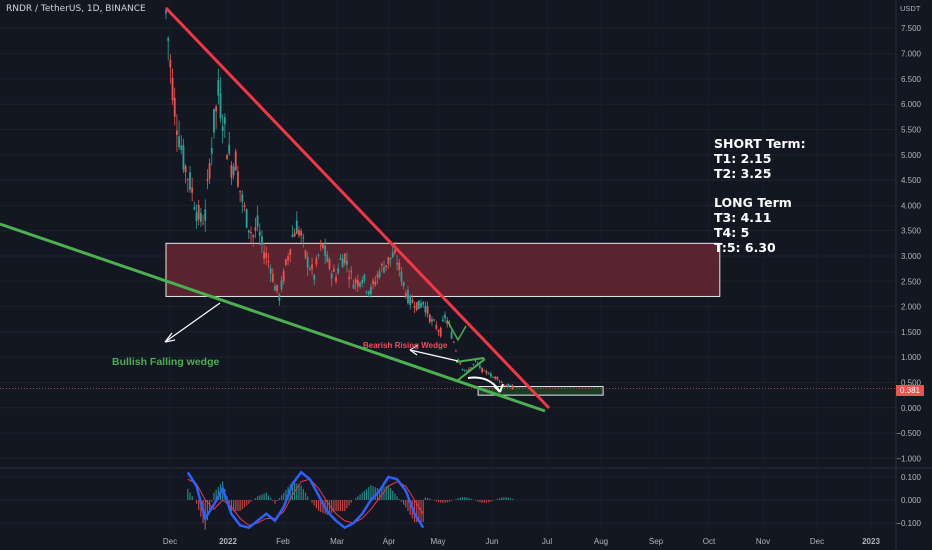 This screenshot has width=932, height=550. What do you see at coordinates (908, 458) in the screenshot?
I see `price-tick-label: −1.000` at bounding box center [908, 458].